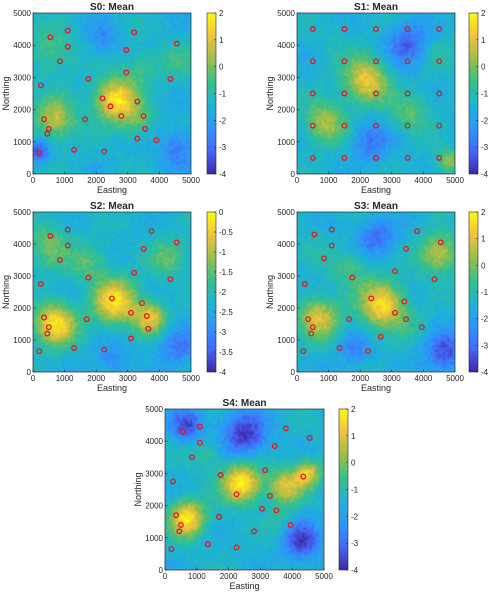 The height and width of the screenshot is (597, 500). What do you see at coordinates (221, 40) in the screenshot?
I see `colorbar-tick-label: 1` at bounding box center [221, 40].